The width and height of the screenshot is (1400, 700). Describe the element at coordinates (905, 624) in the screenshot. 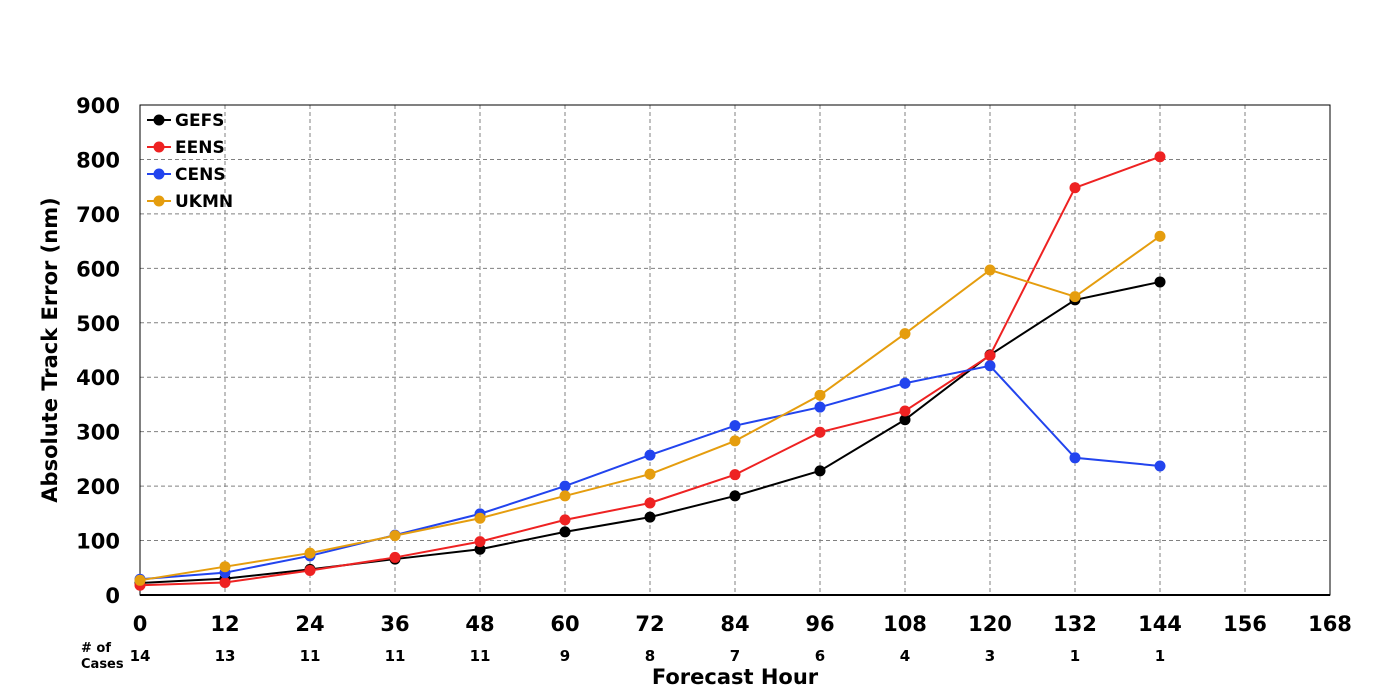

I see `x-tick-label: 108` at that location.